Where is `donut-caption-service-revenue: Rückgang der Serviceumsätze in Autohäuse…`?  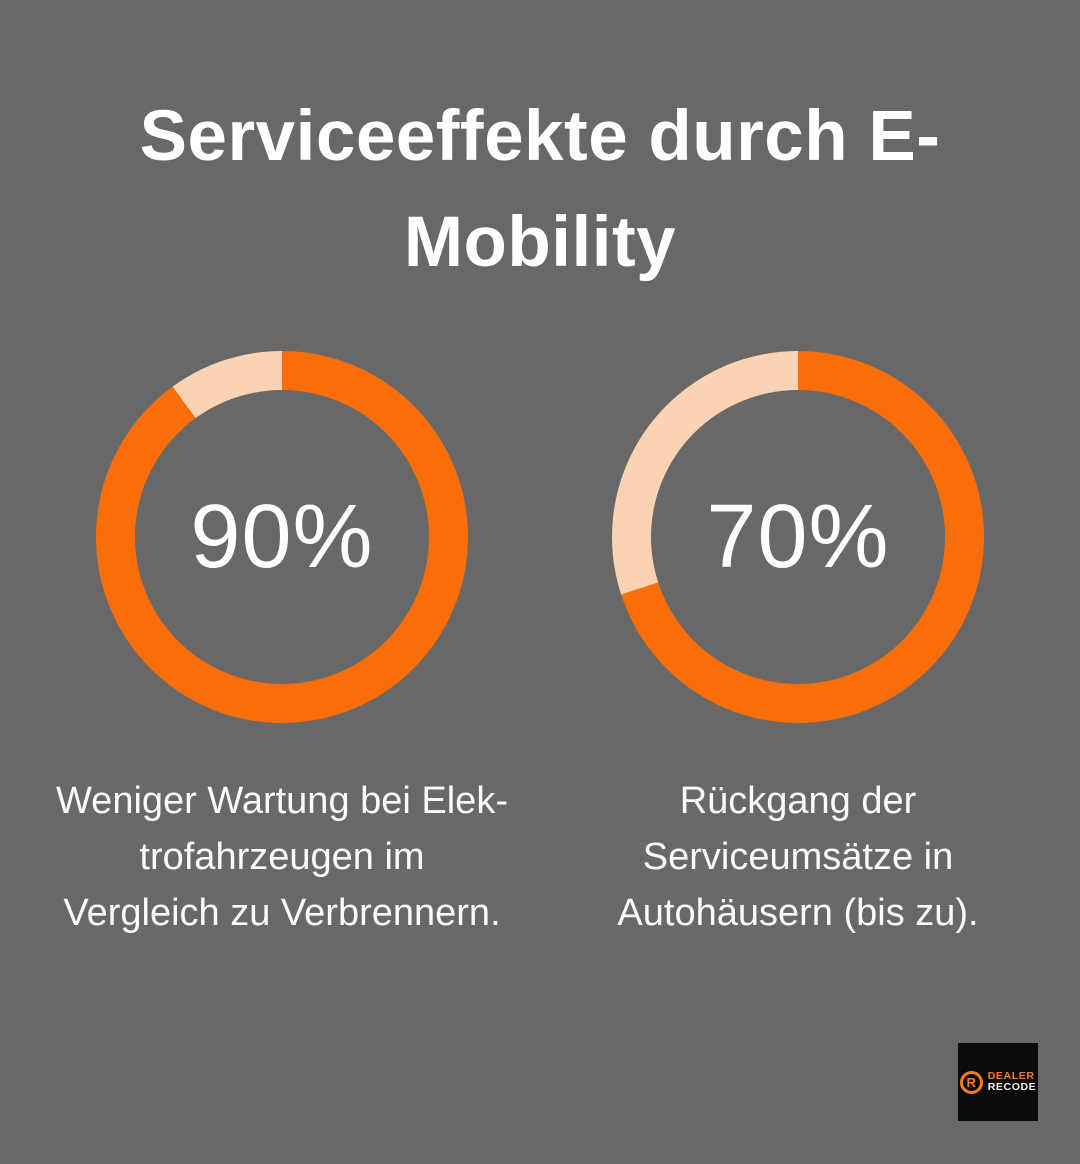
donut-caption-service-revenue: Rückgang der Serviceumsätze in Autohäuse… is located at coordinates (797, 857).